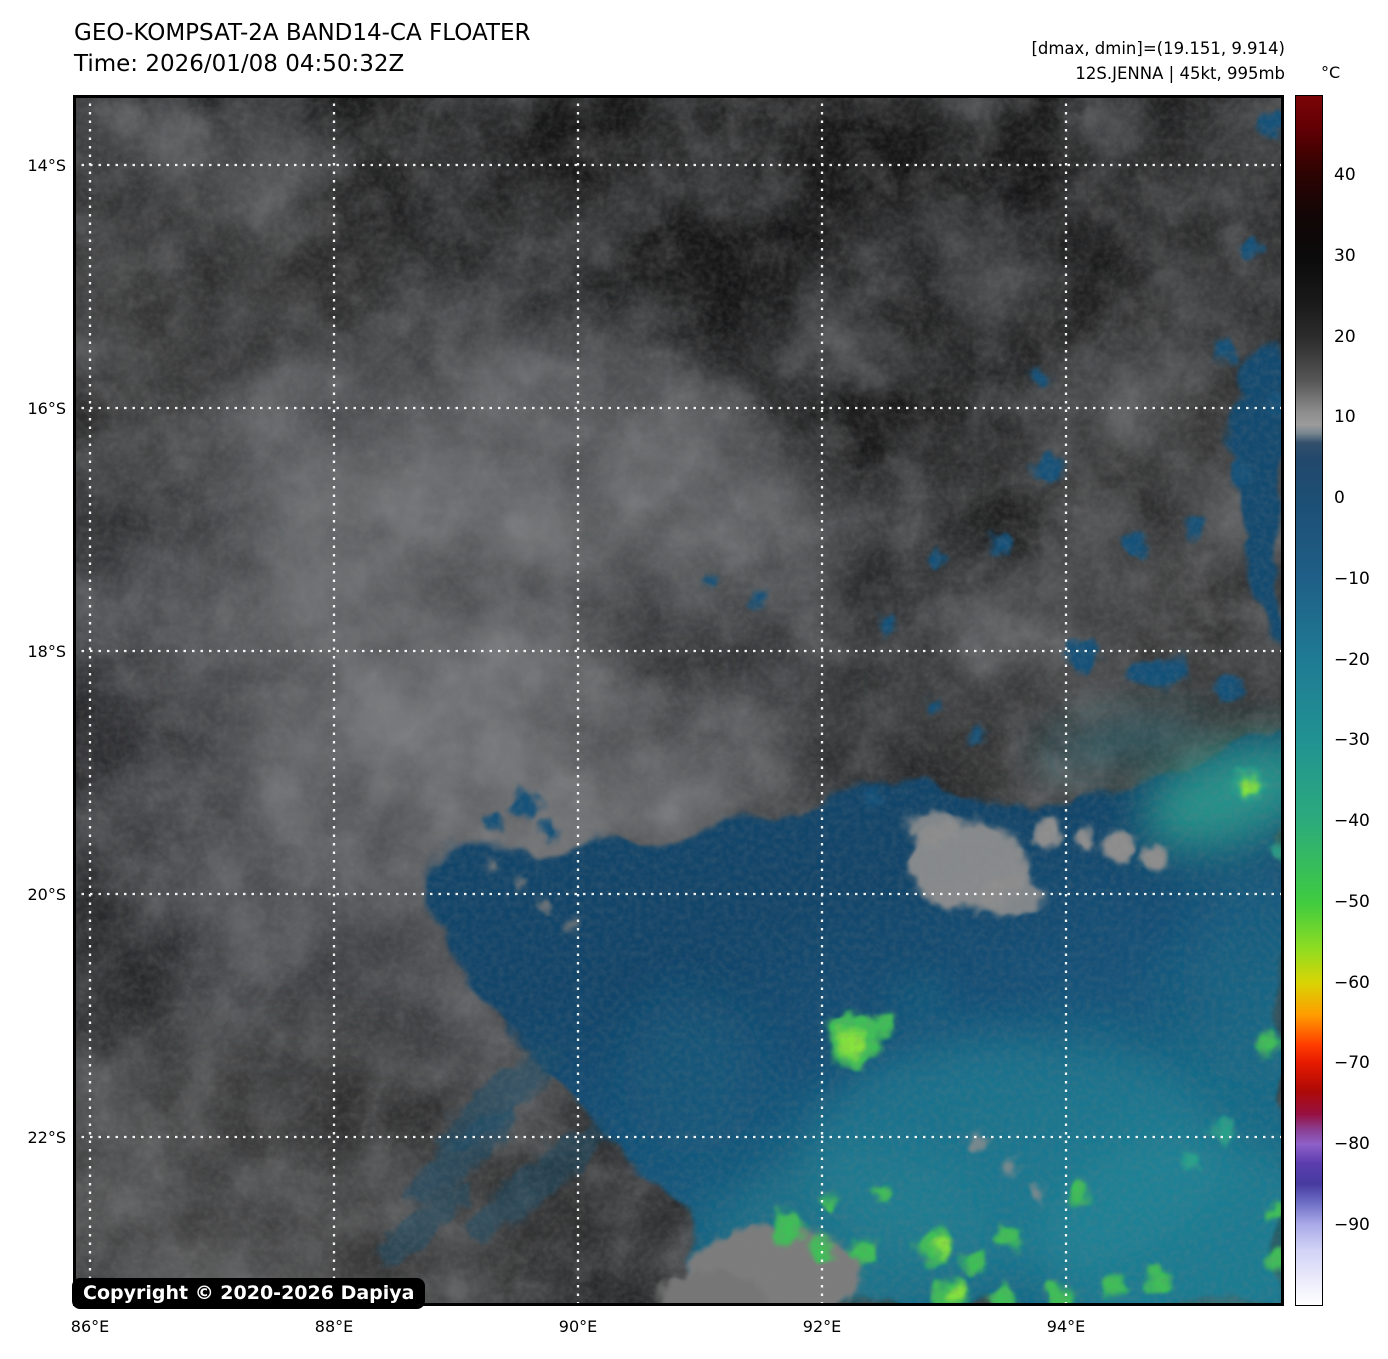 The image size is (1388, 1359). What do you see at coordinates (46, 408) in the screenshot?
I see `lat-label: 16°S` at bounding box center [46, 408].